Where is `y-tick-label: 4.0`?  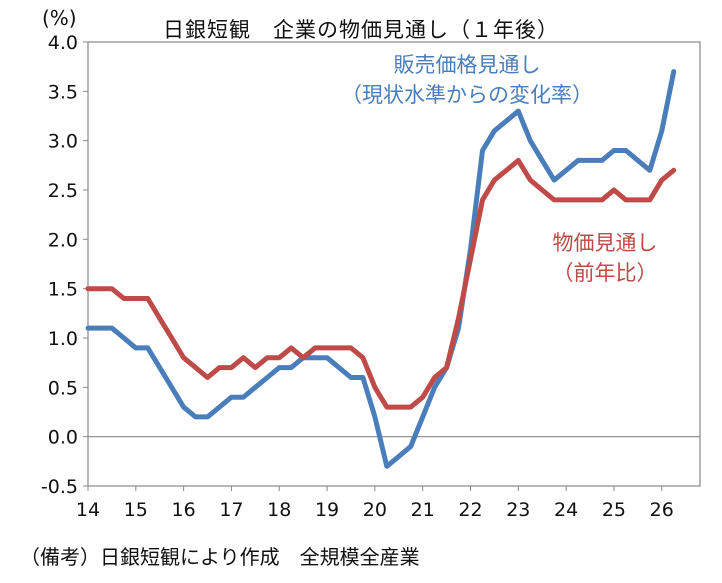
y-tick-label: 4.0 is located at coordinates (63, 43).